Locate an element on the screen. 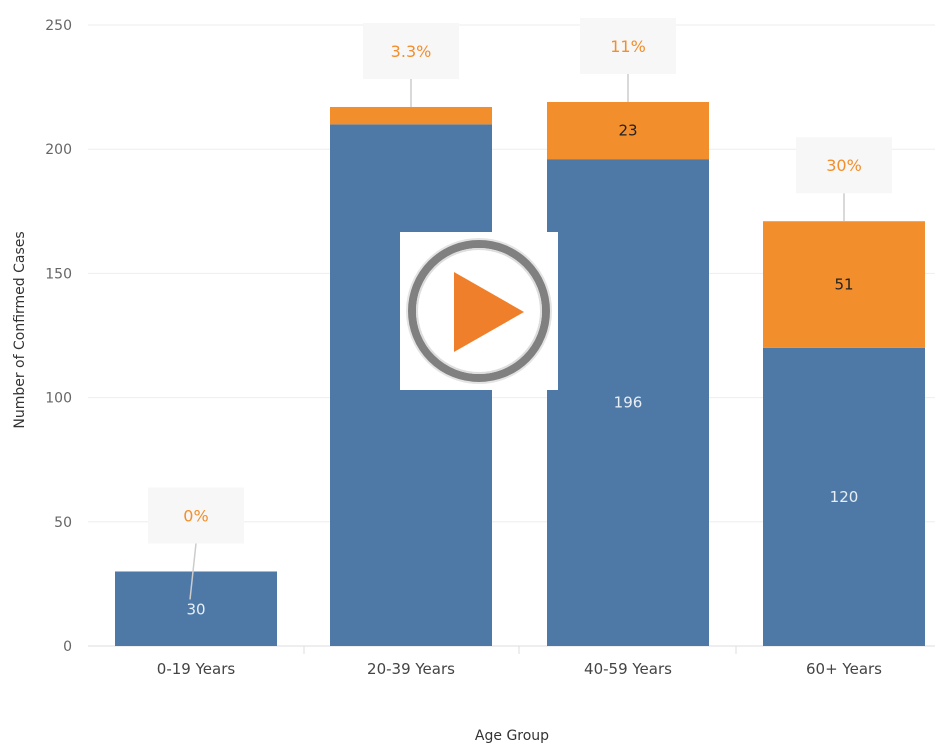 The width and height of the screenshot is (943, 749). x-category-label: 60+ Years is located at coordinates (844, 669).